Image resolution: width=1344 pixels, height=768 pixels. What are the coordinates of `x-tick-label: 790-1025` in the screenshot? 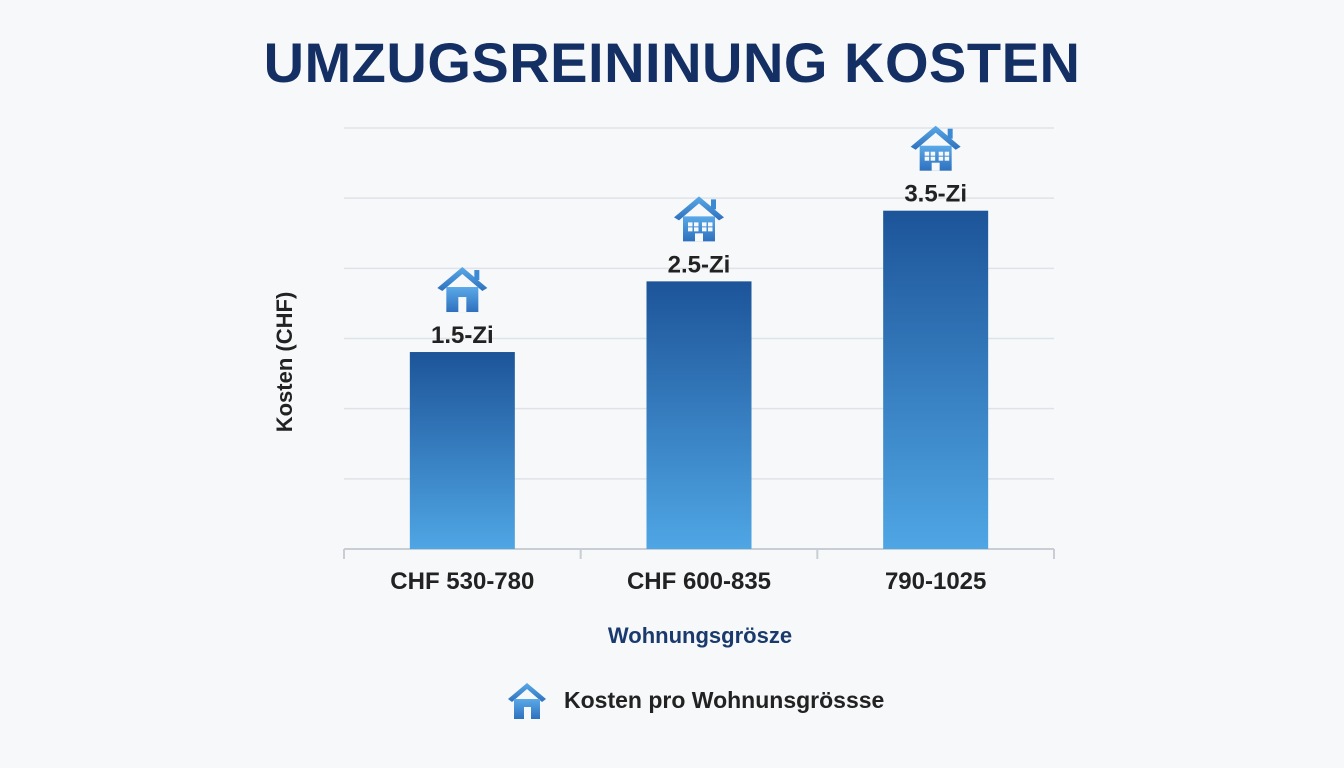 It's located at (935, 581).